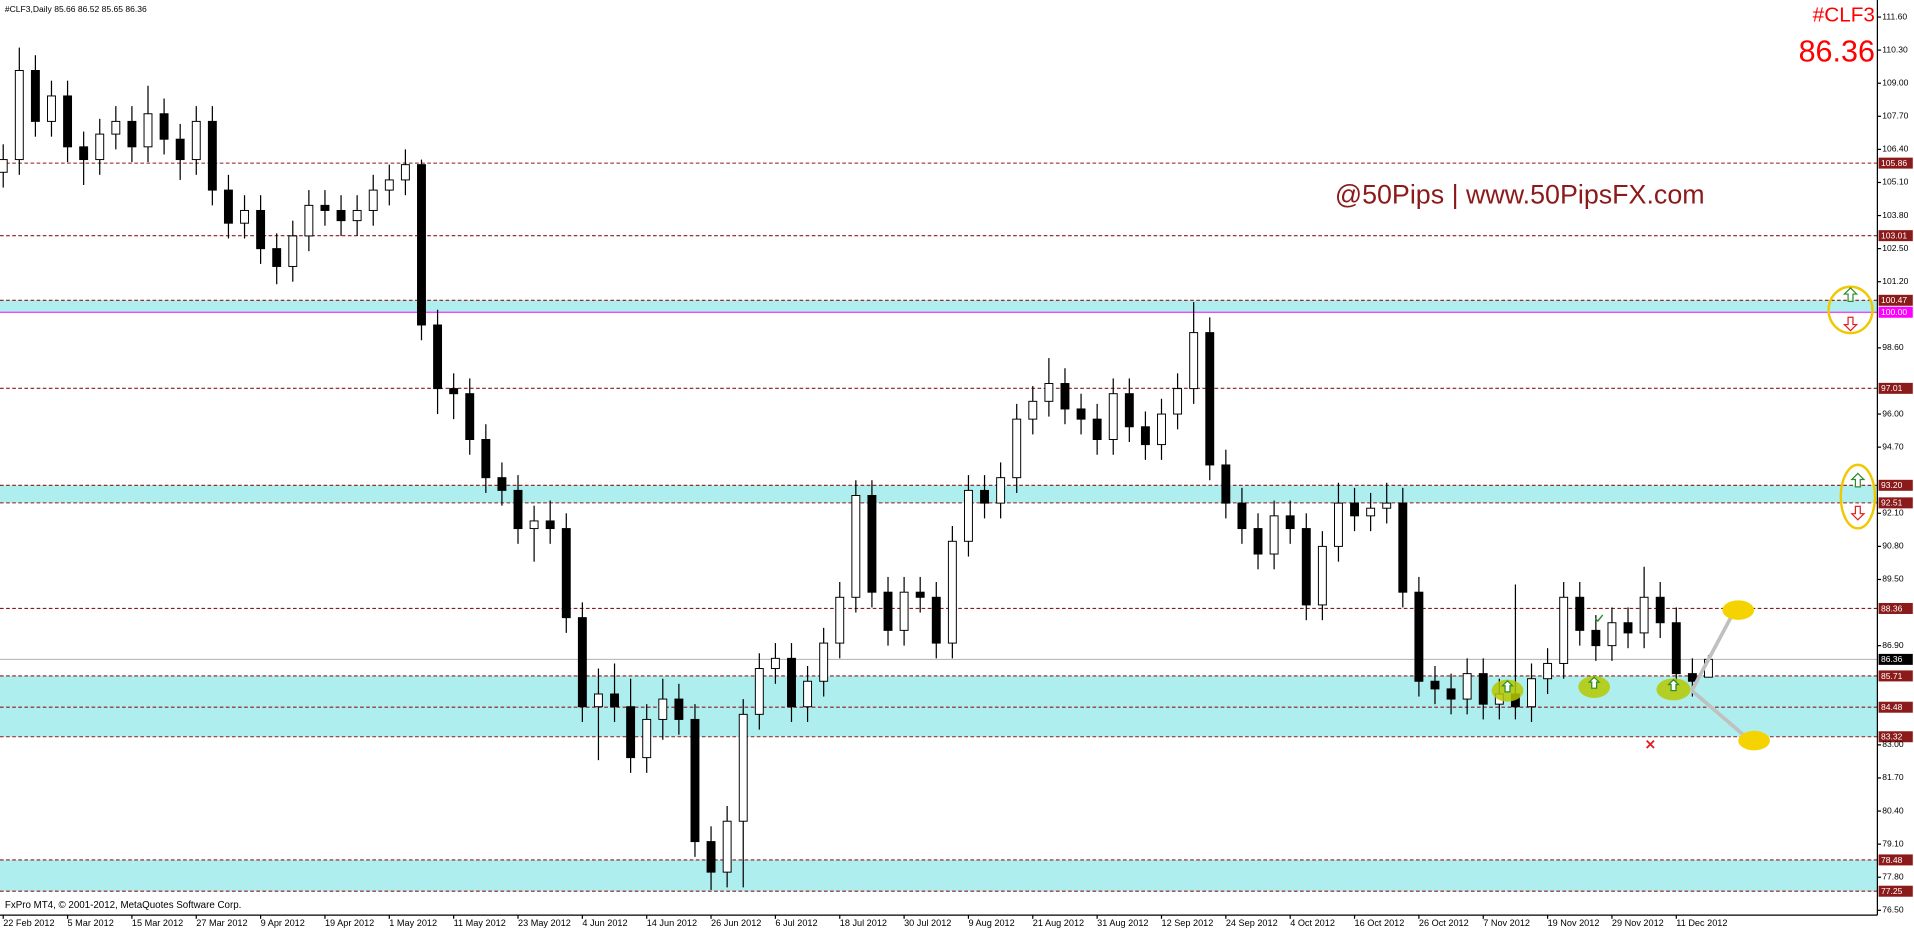 This screenshot has height=931, width=1914. What do you see at coordinates (1894, 236) in the screenshot?
I see `level-tag-label: 103.01` at bounding box center [1894, 236].